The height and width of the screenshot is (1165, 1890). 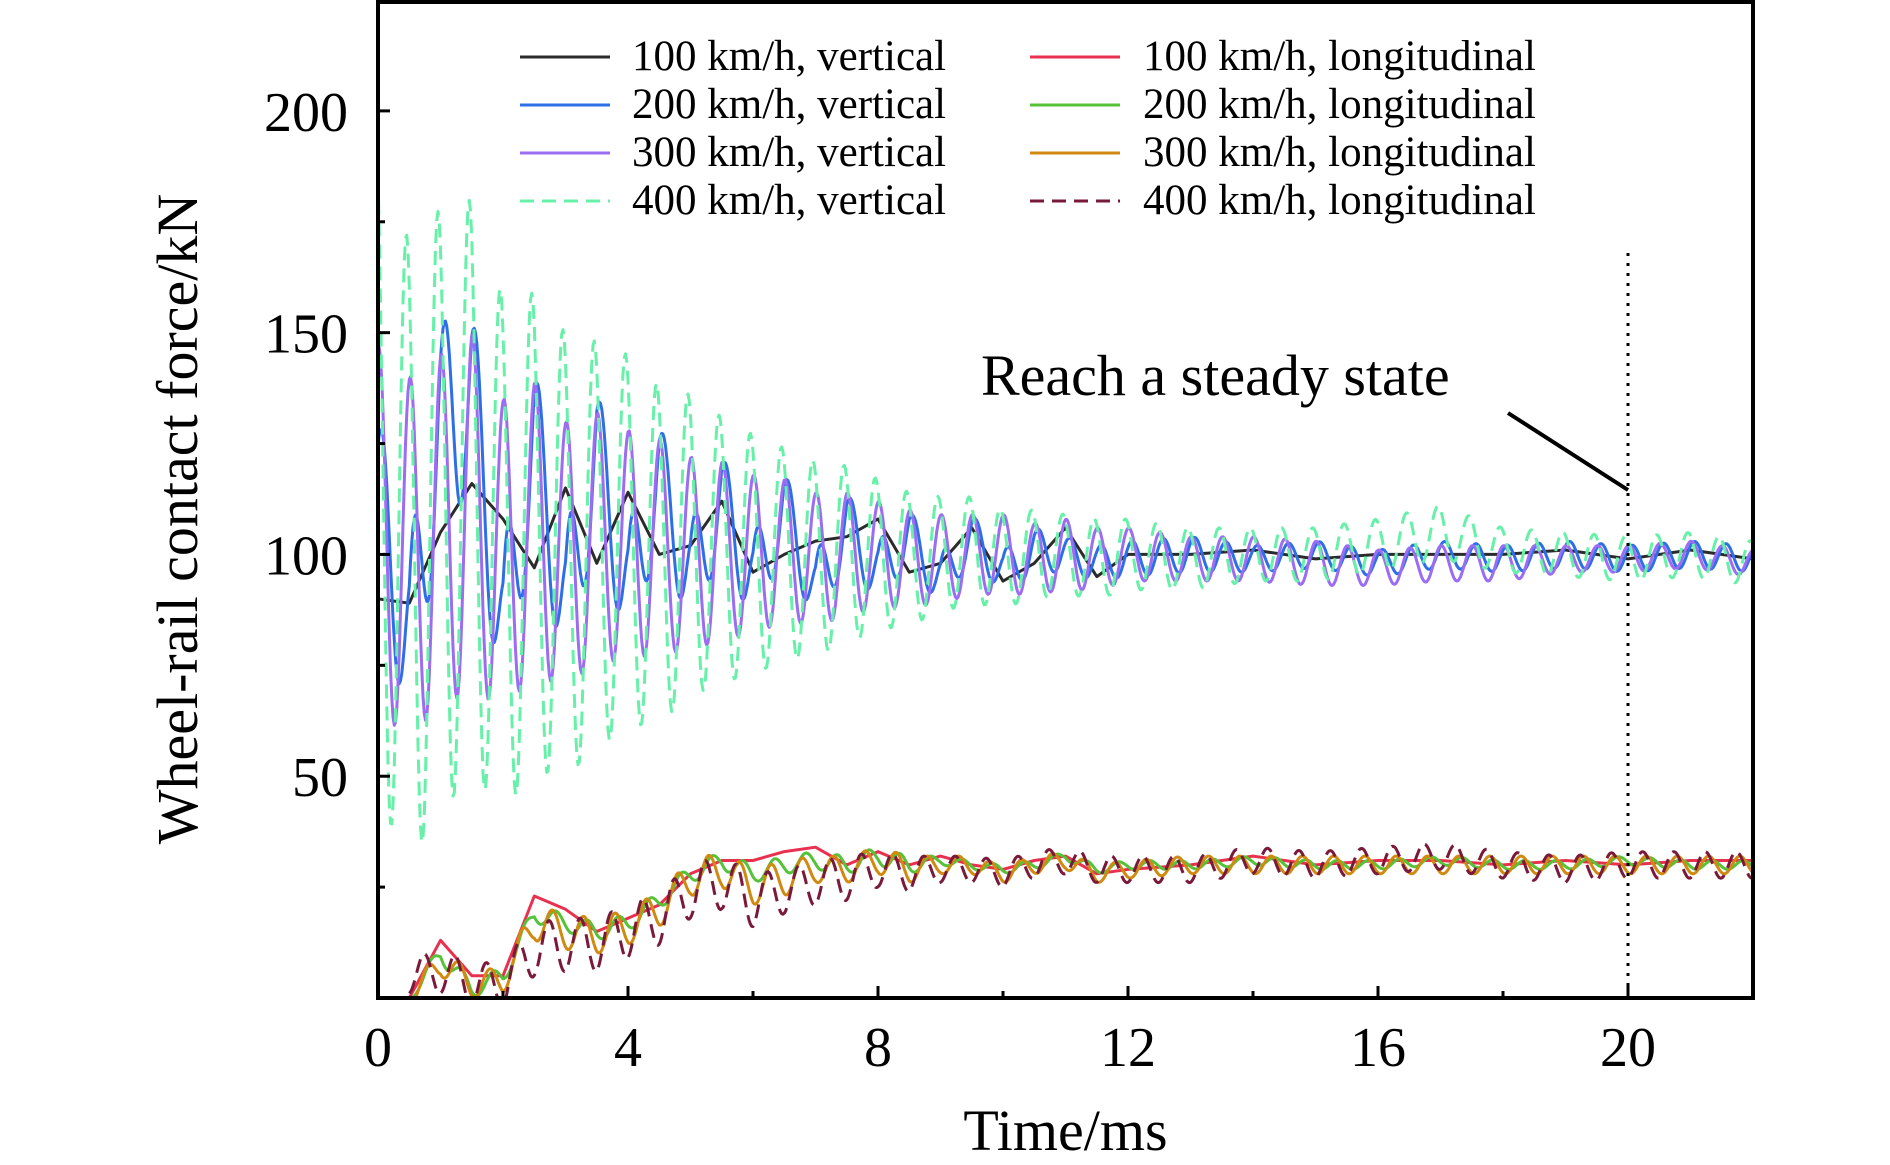 What do you see at coordinates (789, 56) in the screenshot?
I see `legend-label-1: 100 km/h, vertical` at bounding box center [789, 56].